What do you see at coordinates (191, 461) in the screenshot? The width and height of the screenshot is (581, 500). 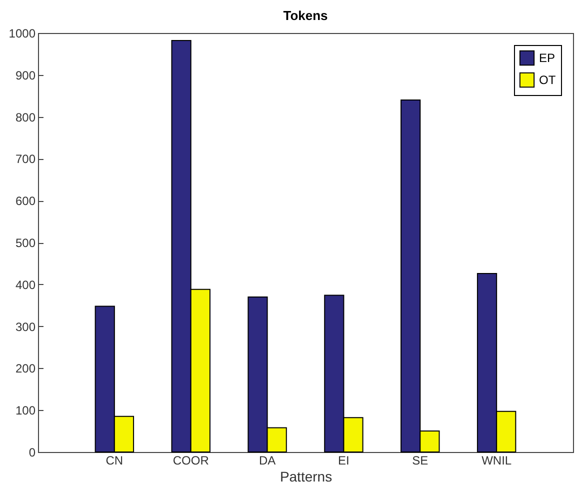 I see `x-tick-label: COOR` at bounding box center [191, 461].